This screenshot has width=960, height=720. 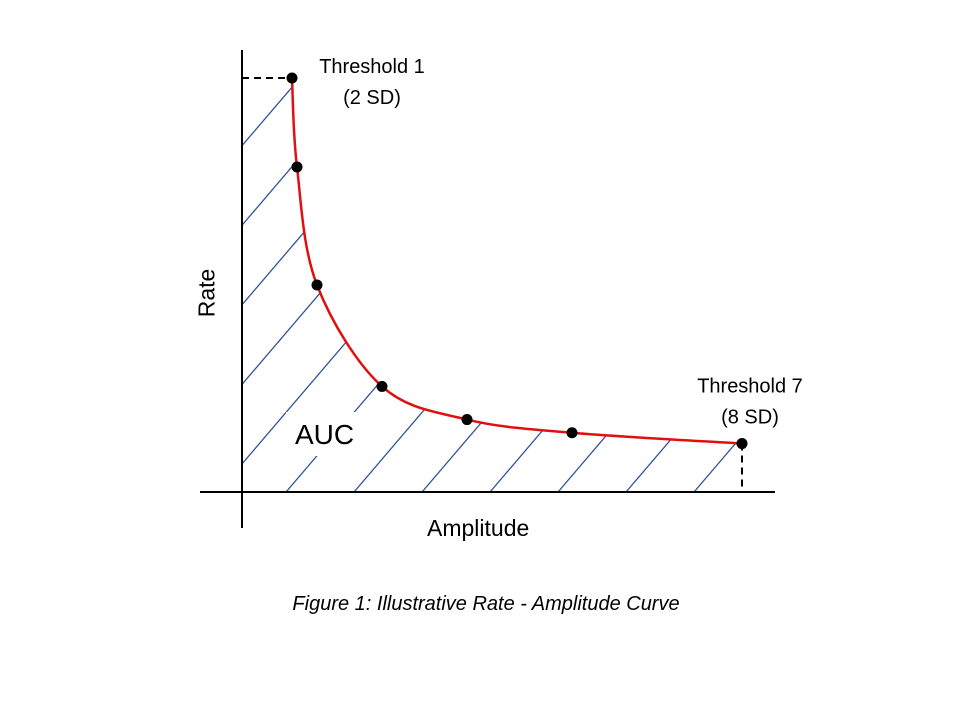 I want to click on auc-label: AUC, so click(x=324, y=434).